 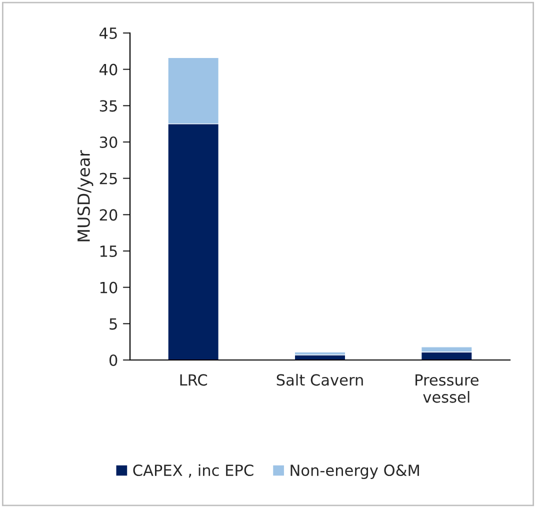 I want to click on legend-label: Non-energy O&M, so click(x=354, y=472).